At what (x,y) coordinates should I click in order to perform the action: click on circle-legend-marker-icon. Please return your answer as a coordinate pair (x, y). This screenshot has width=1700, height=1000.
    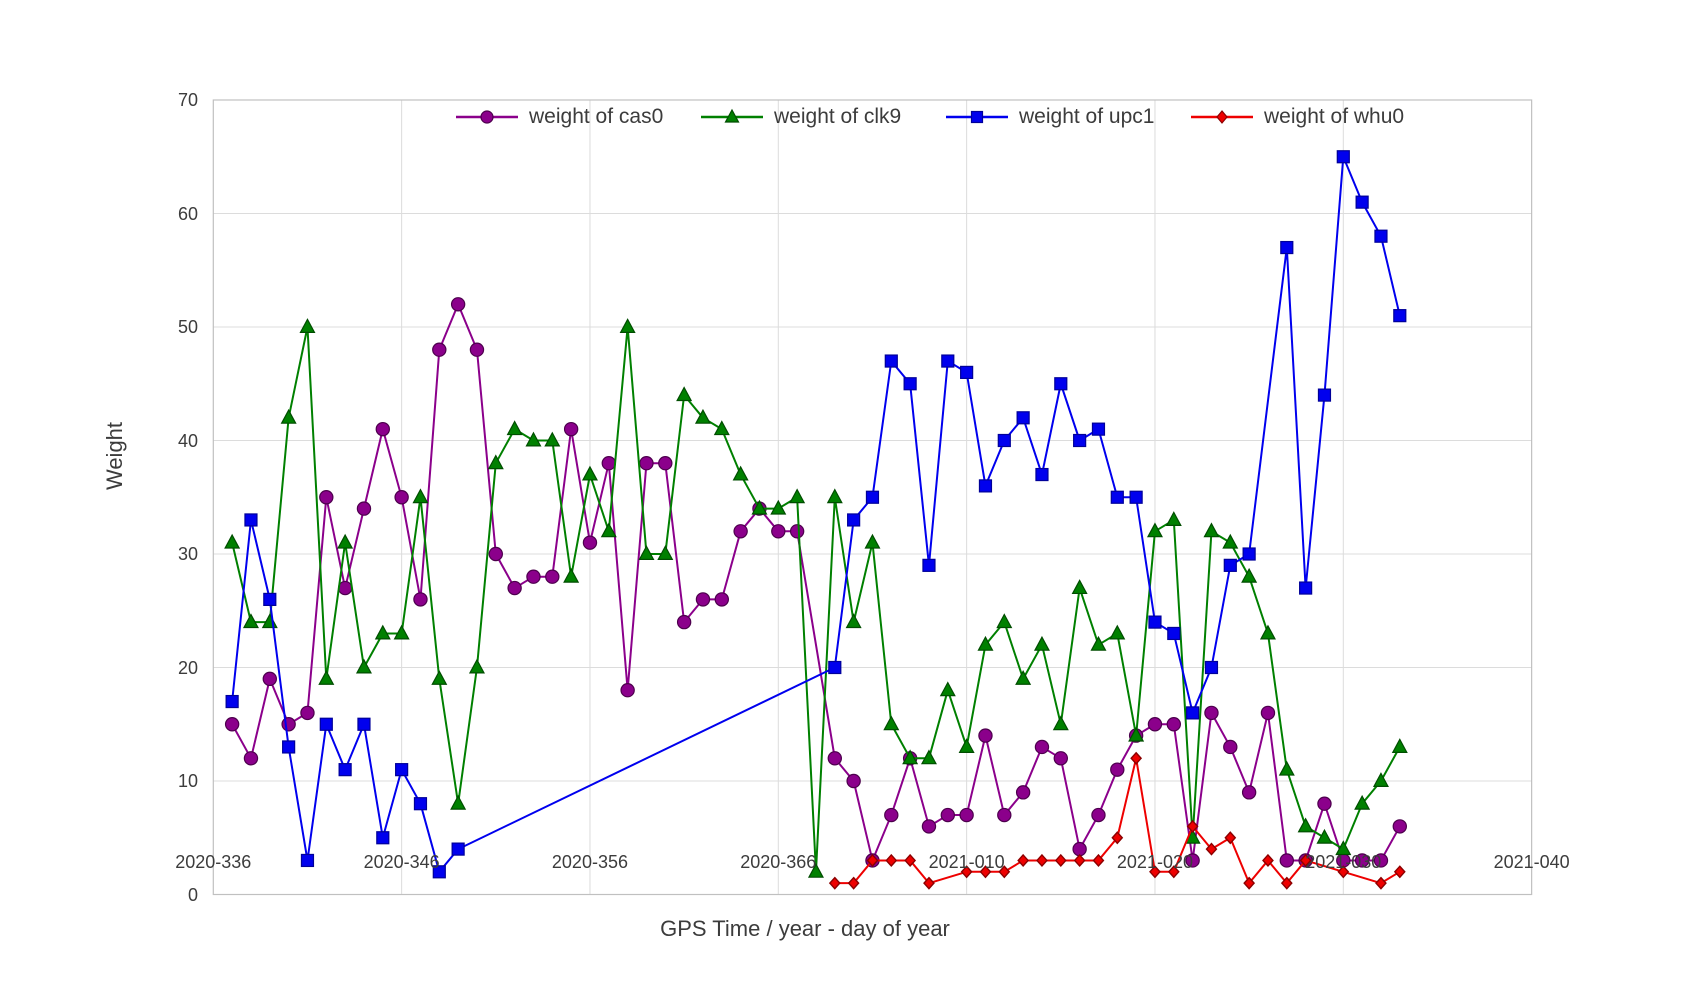
    Looking at the image, I should click on (487, 117).